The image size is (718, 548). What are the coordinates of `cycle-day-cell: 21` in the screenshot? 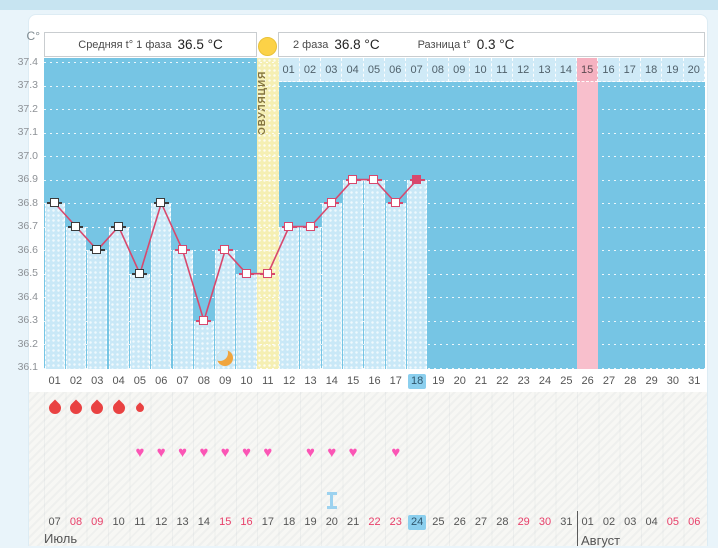 It's located at (480, 381).